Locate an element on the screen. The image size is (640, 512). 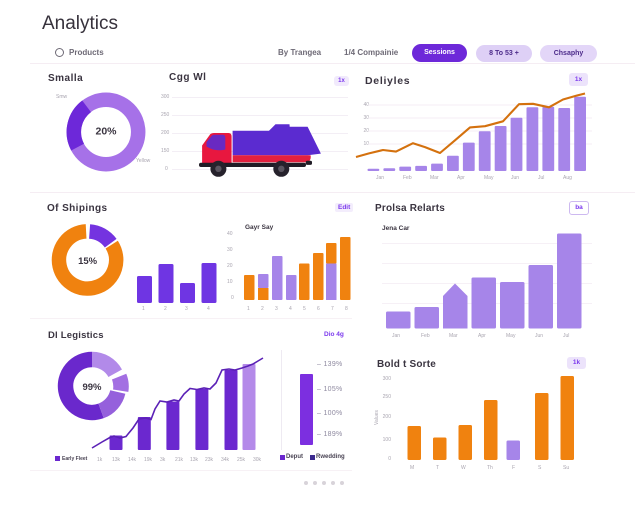
svg-text: 99% is located at coordinates (92, 387).